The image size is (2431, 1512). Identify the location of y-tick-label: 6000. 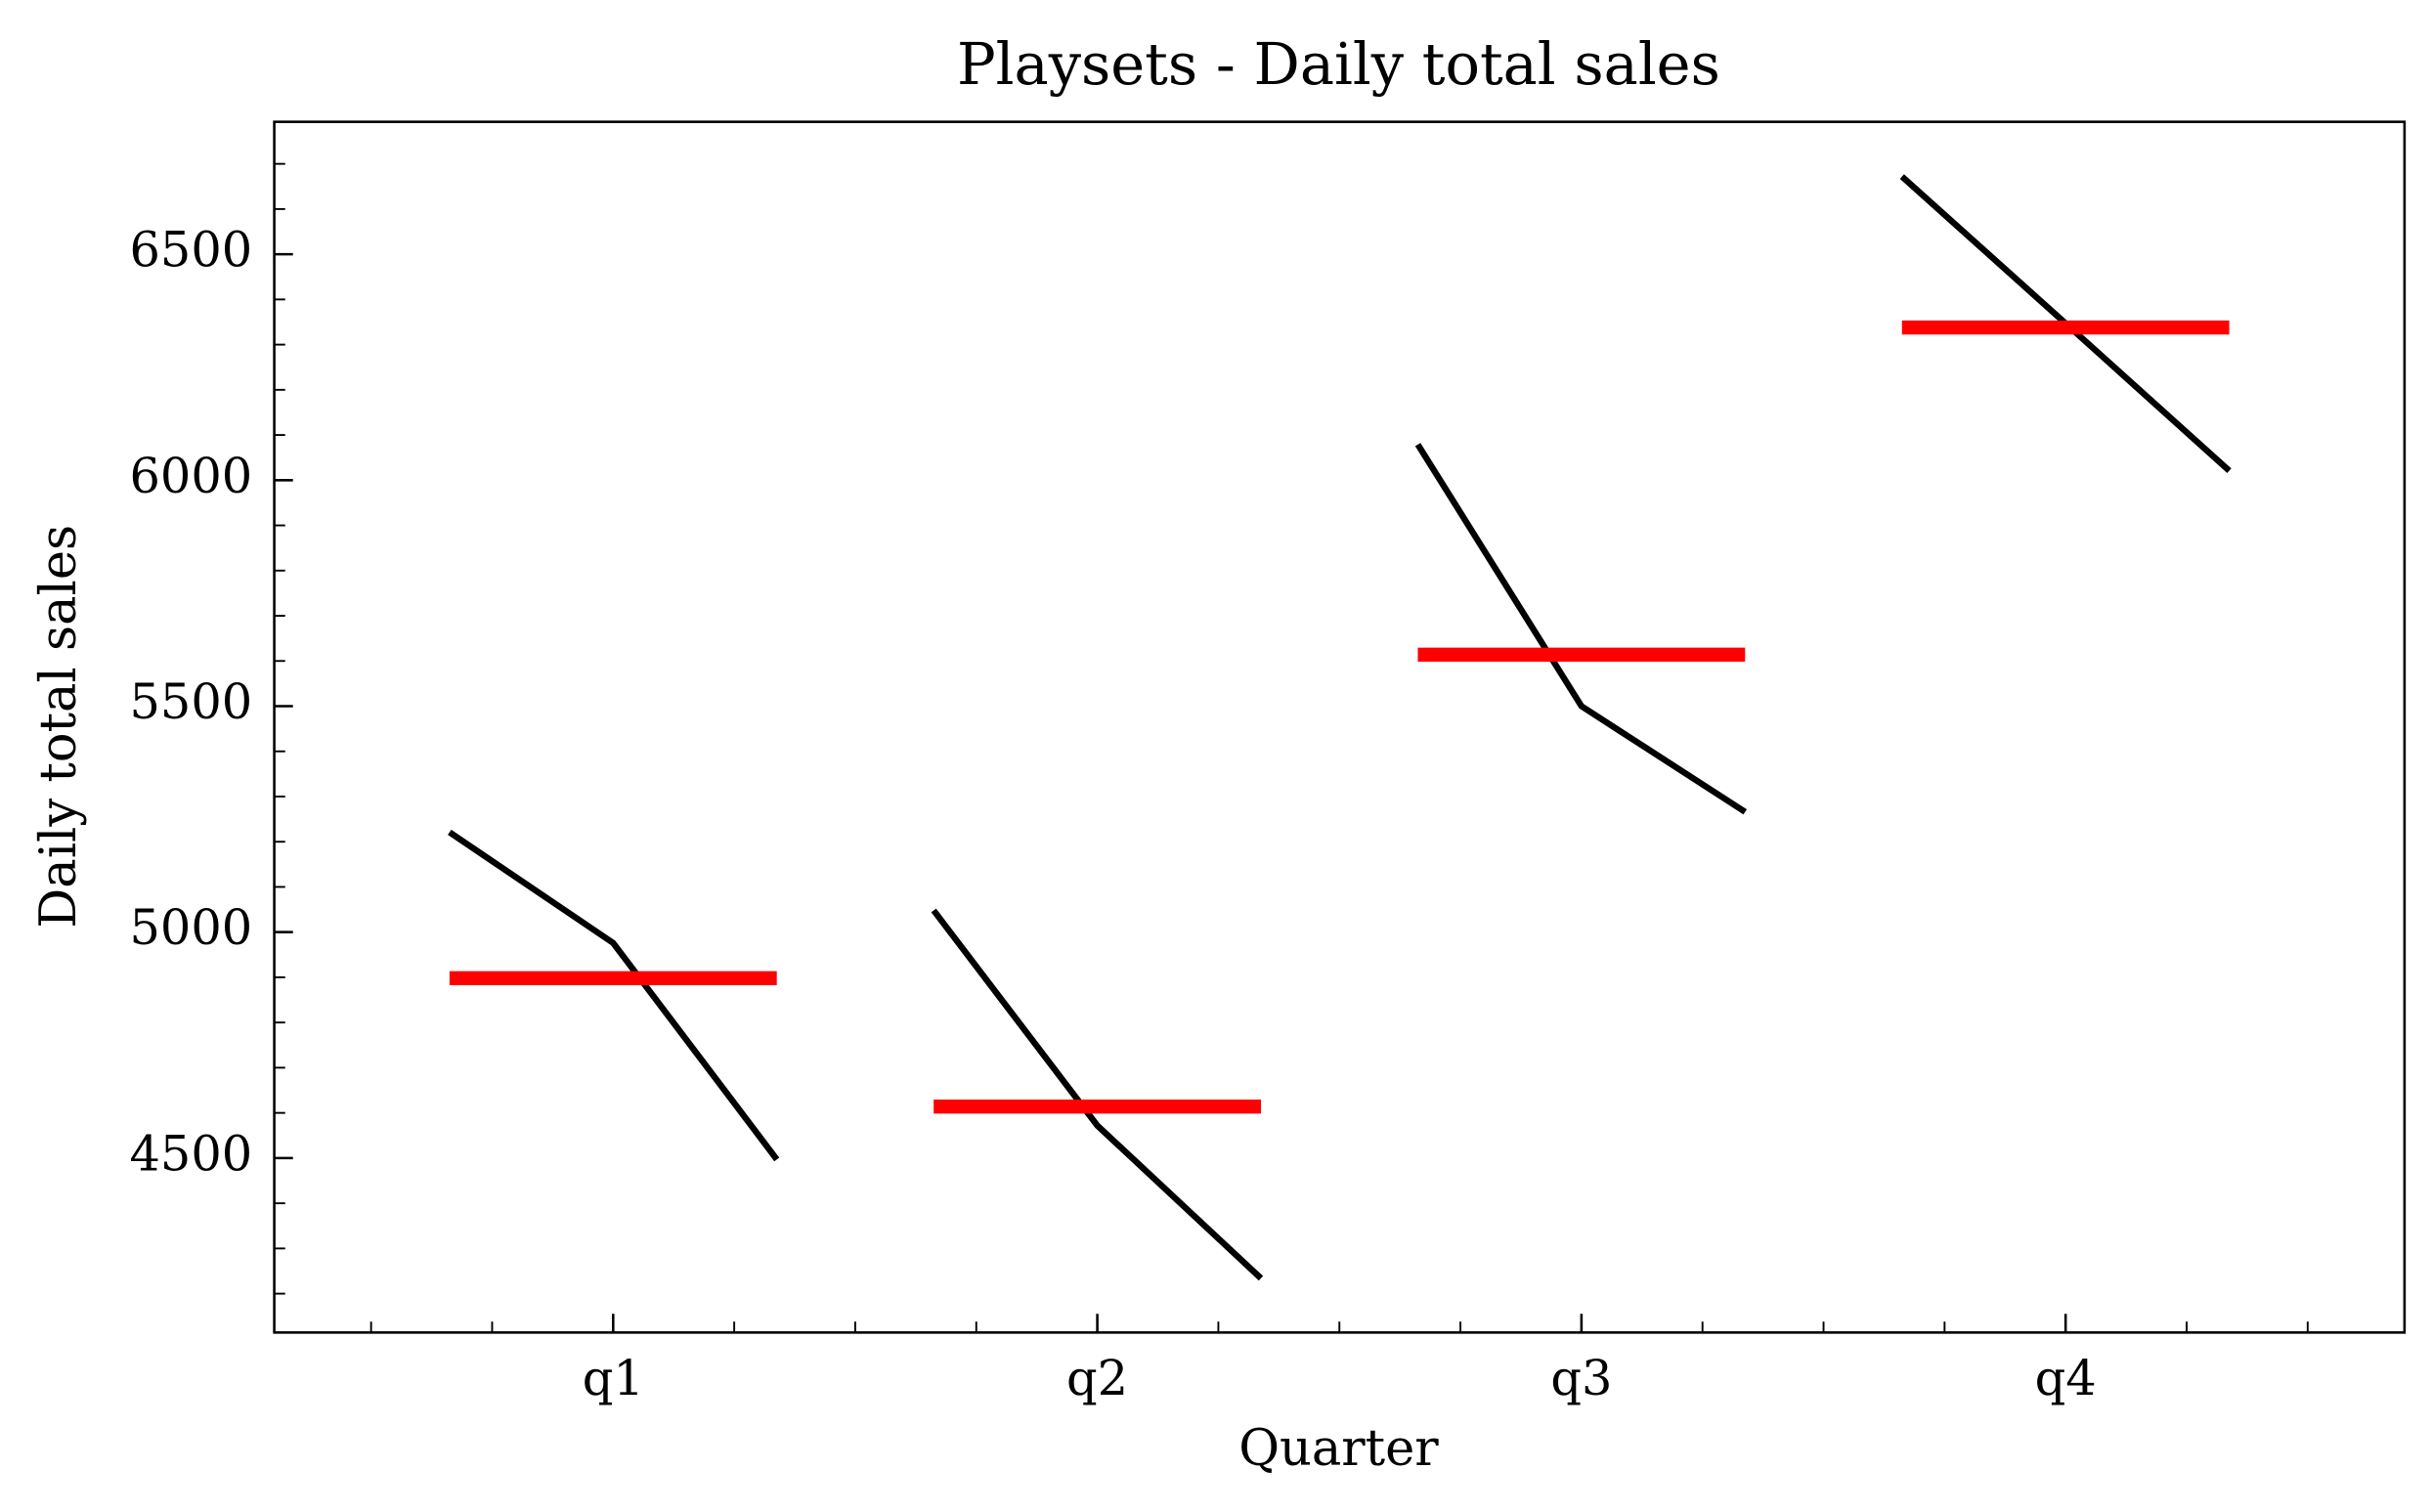
(191, 476).